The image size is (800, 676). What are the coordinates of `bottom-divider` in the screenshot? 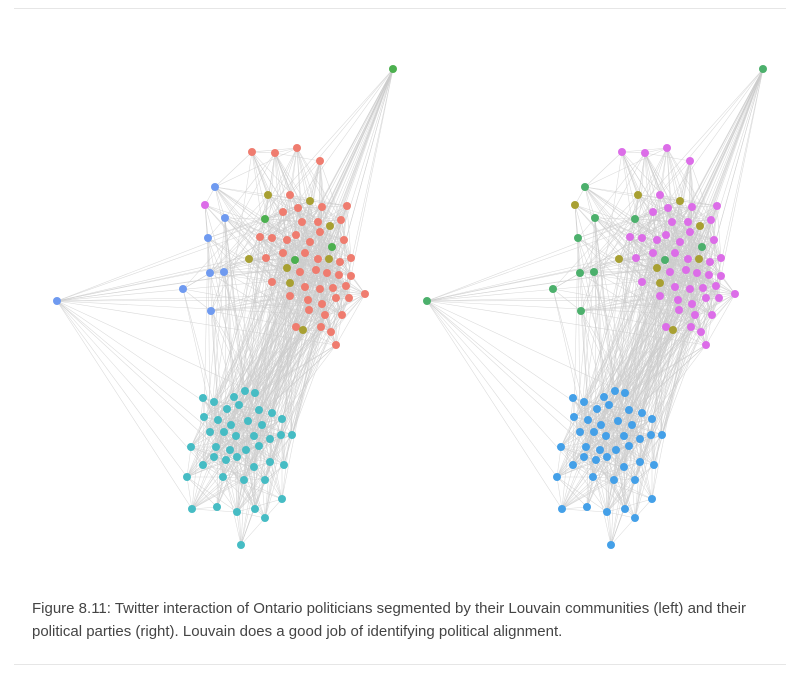 It's located at (400, 664).